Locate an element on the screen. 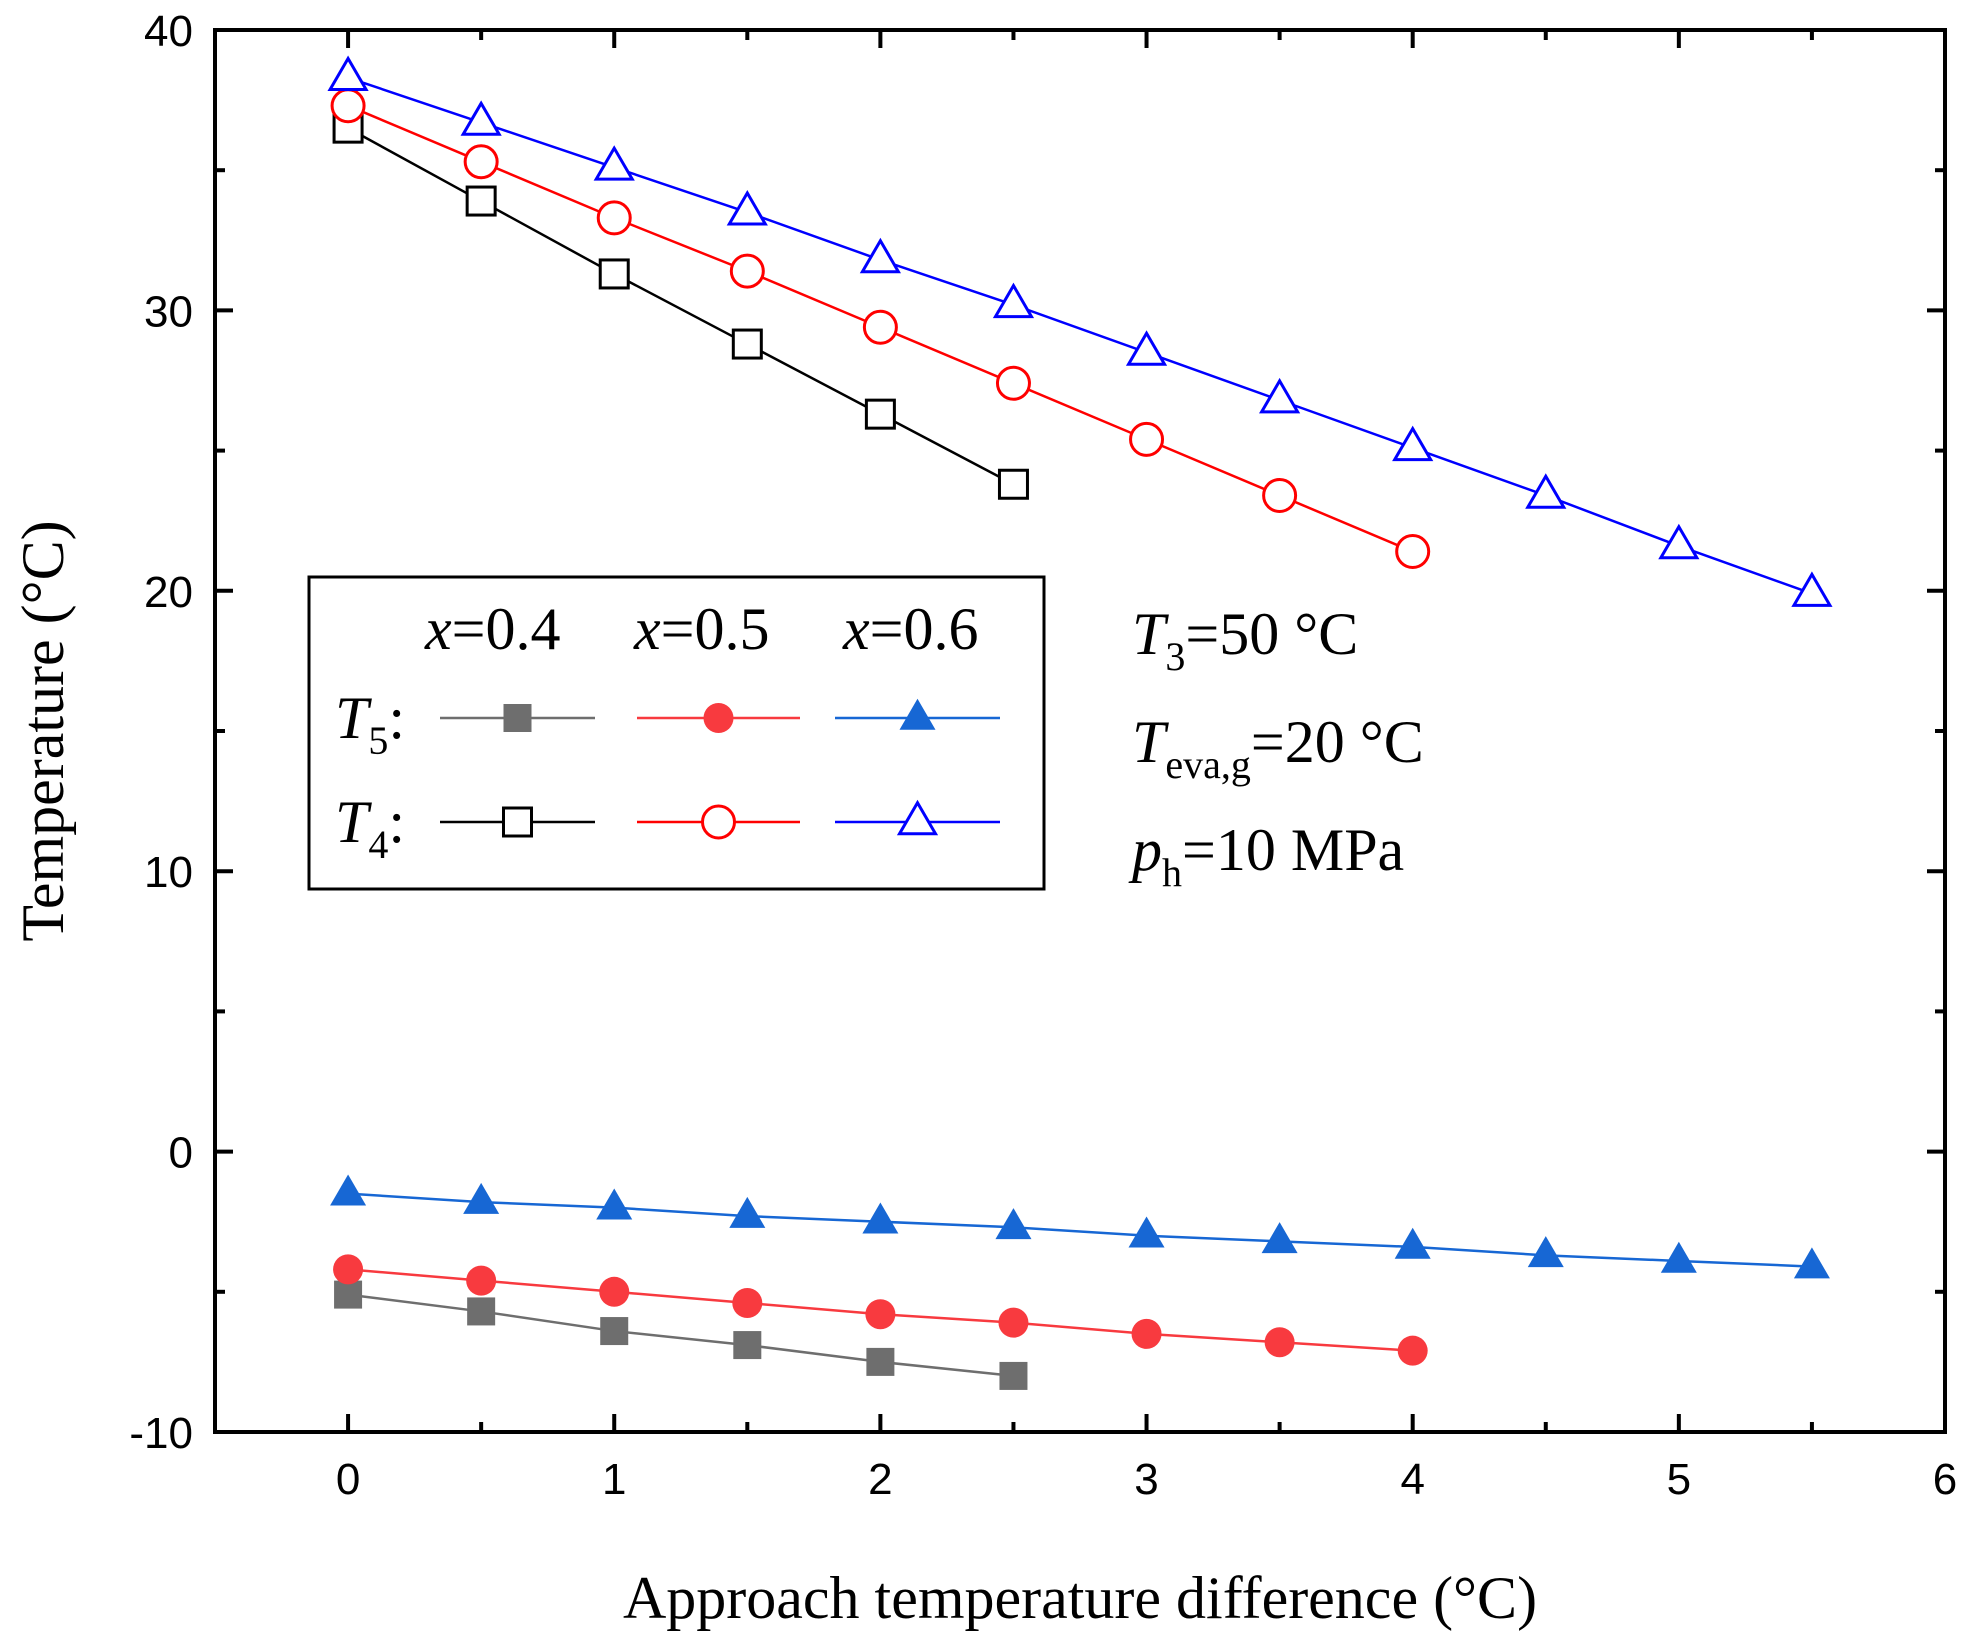 The height and width of the screenshot is (1642, 1980). annotation-sub: 3 is located at coordinates (1175, 656).